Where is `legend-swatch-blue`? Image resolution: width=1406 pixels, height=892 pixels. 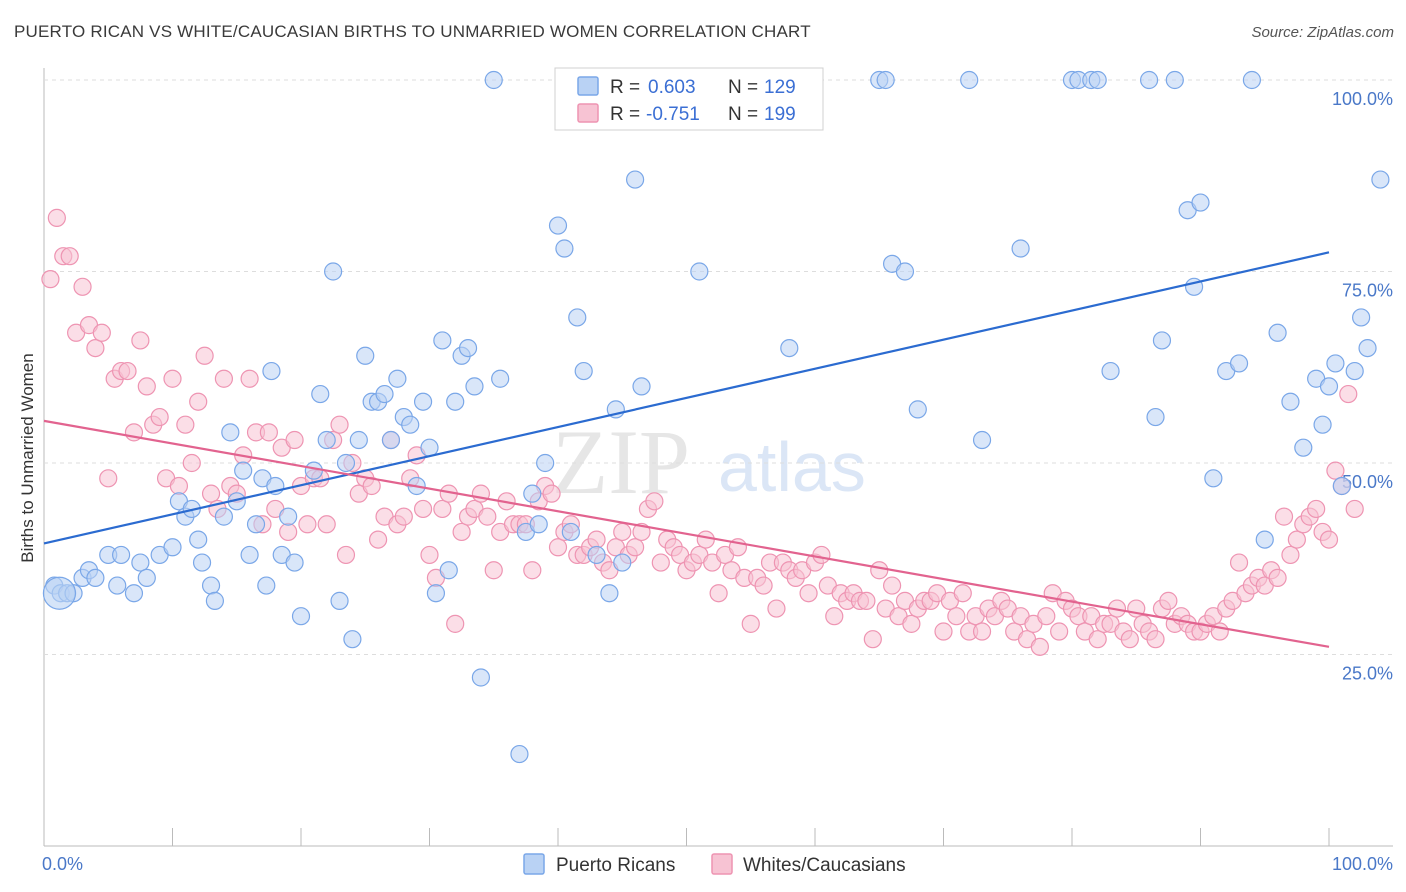
legend-swatch-blue is located at coordinates (588, 86).